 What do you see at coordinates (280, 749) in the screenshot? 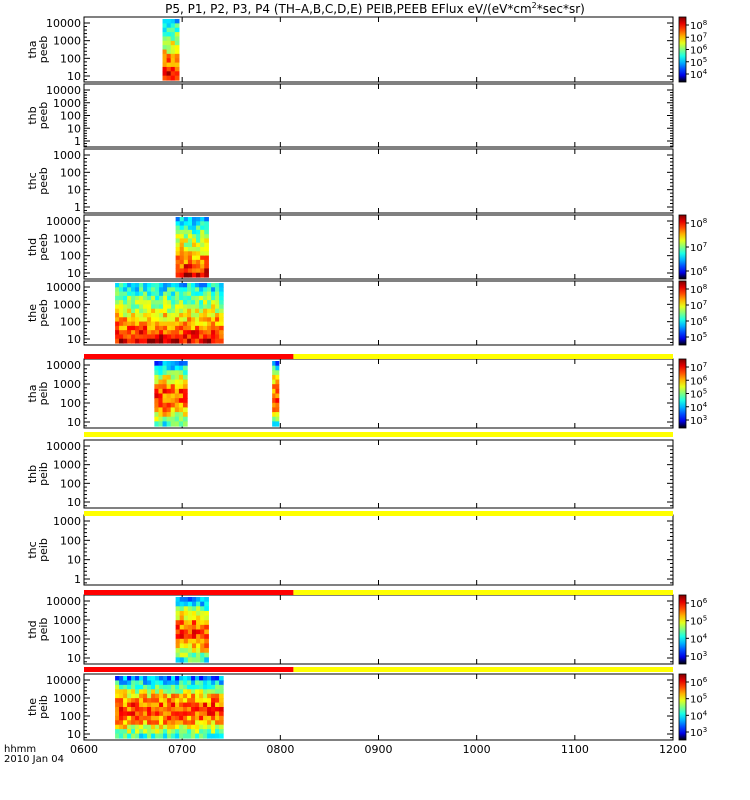
I see `xtick-label-2: 0800` at bounding box center [280, 749].